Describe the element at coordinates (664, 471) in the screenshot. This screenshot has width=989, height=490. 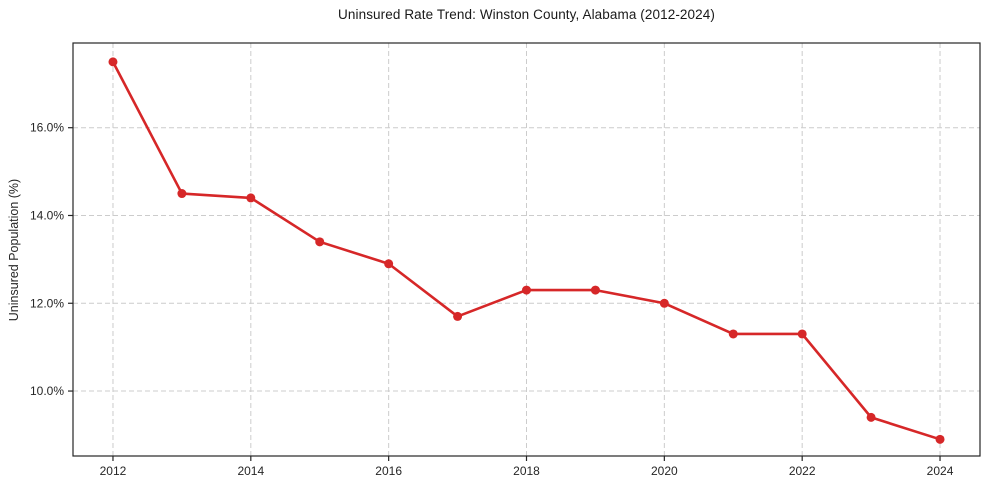
I see `x-tick-label: 2020` at that location.